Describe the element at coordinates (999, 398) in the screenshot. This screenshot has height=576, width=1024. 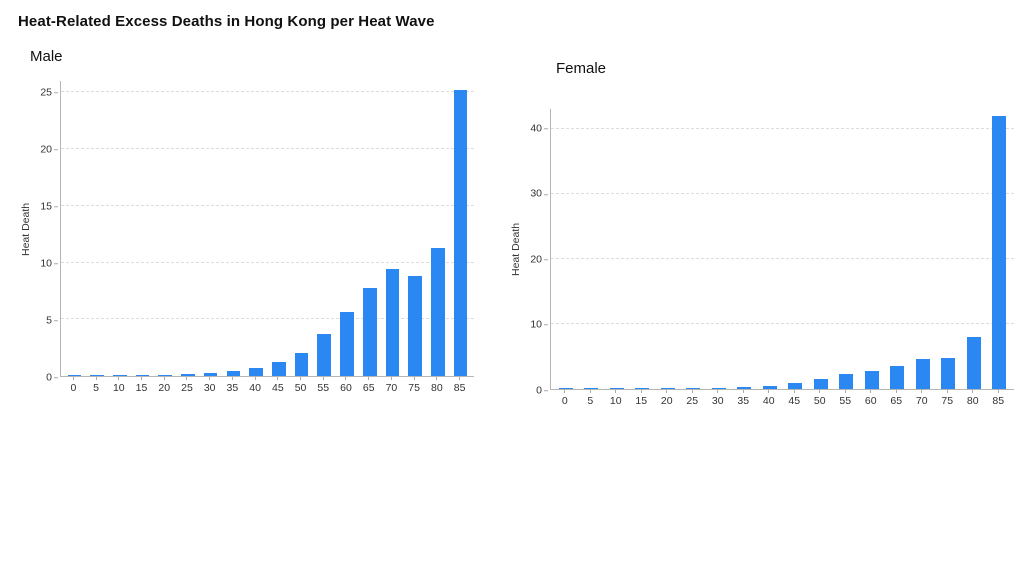
I see `x-tick-label: 85` at that location.